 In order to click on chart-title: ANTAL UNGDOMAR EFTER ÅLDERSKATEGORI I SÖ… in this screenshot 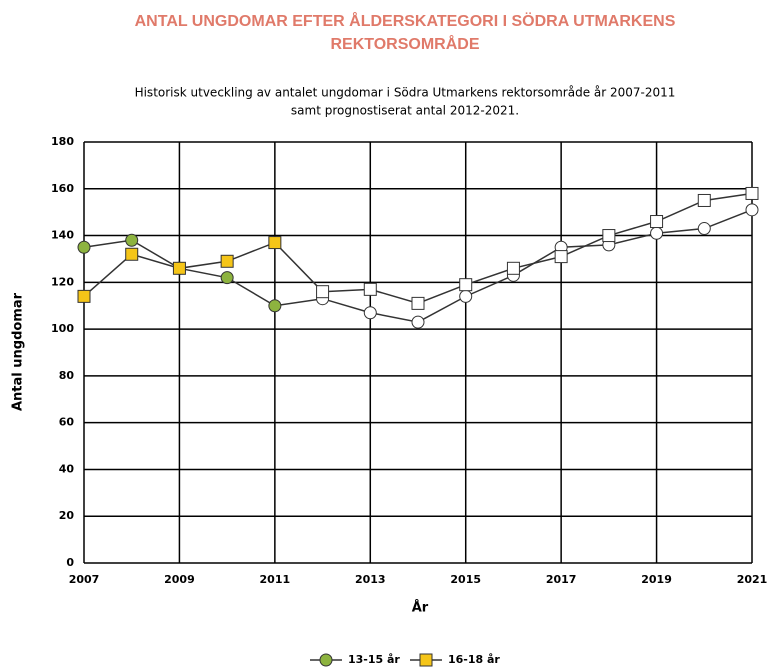, I will do `click(405, 20)`.